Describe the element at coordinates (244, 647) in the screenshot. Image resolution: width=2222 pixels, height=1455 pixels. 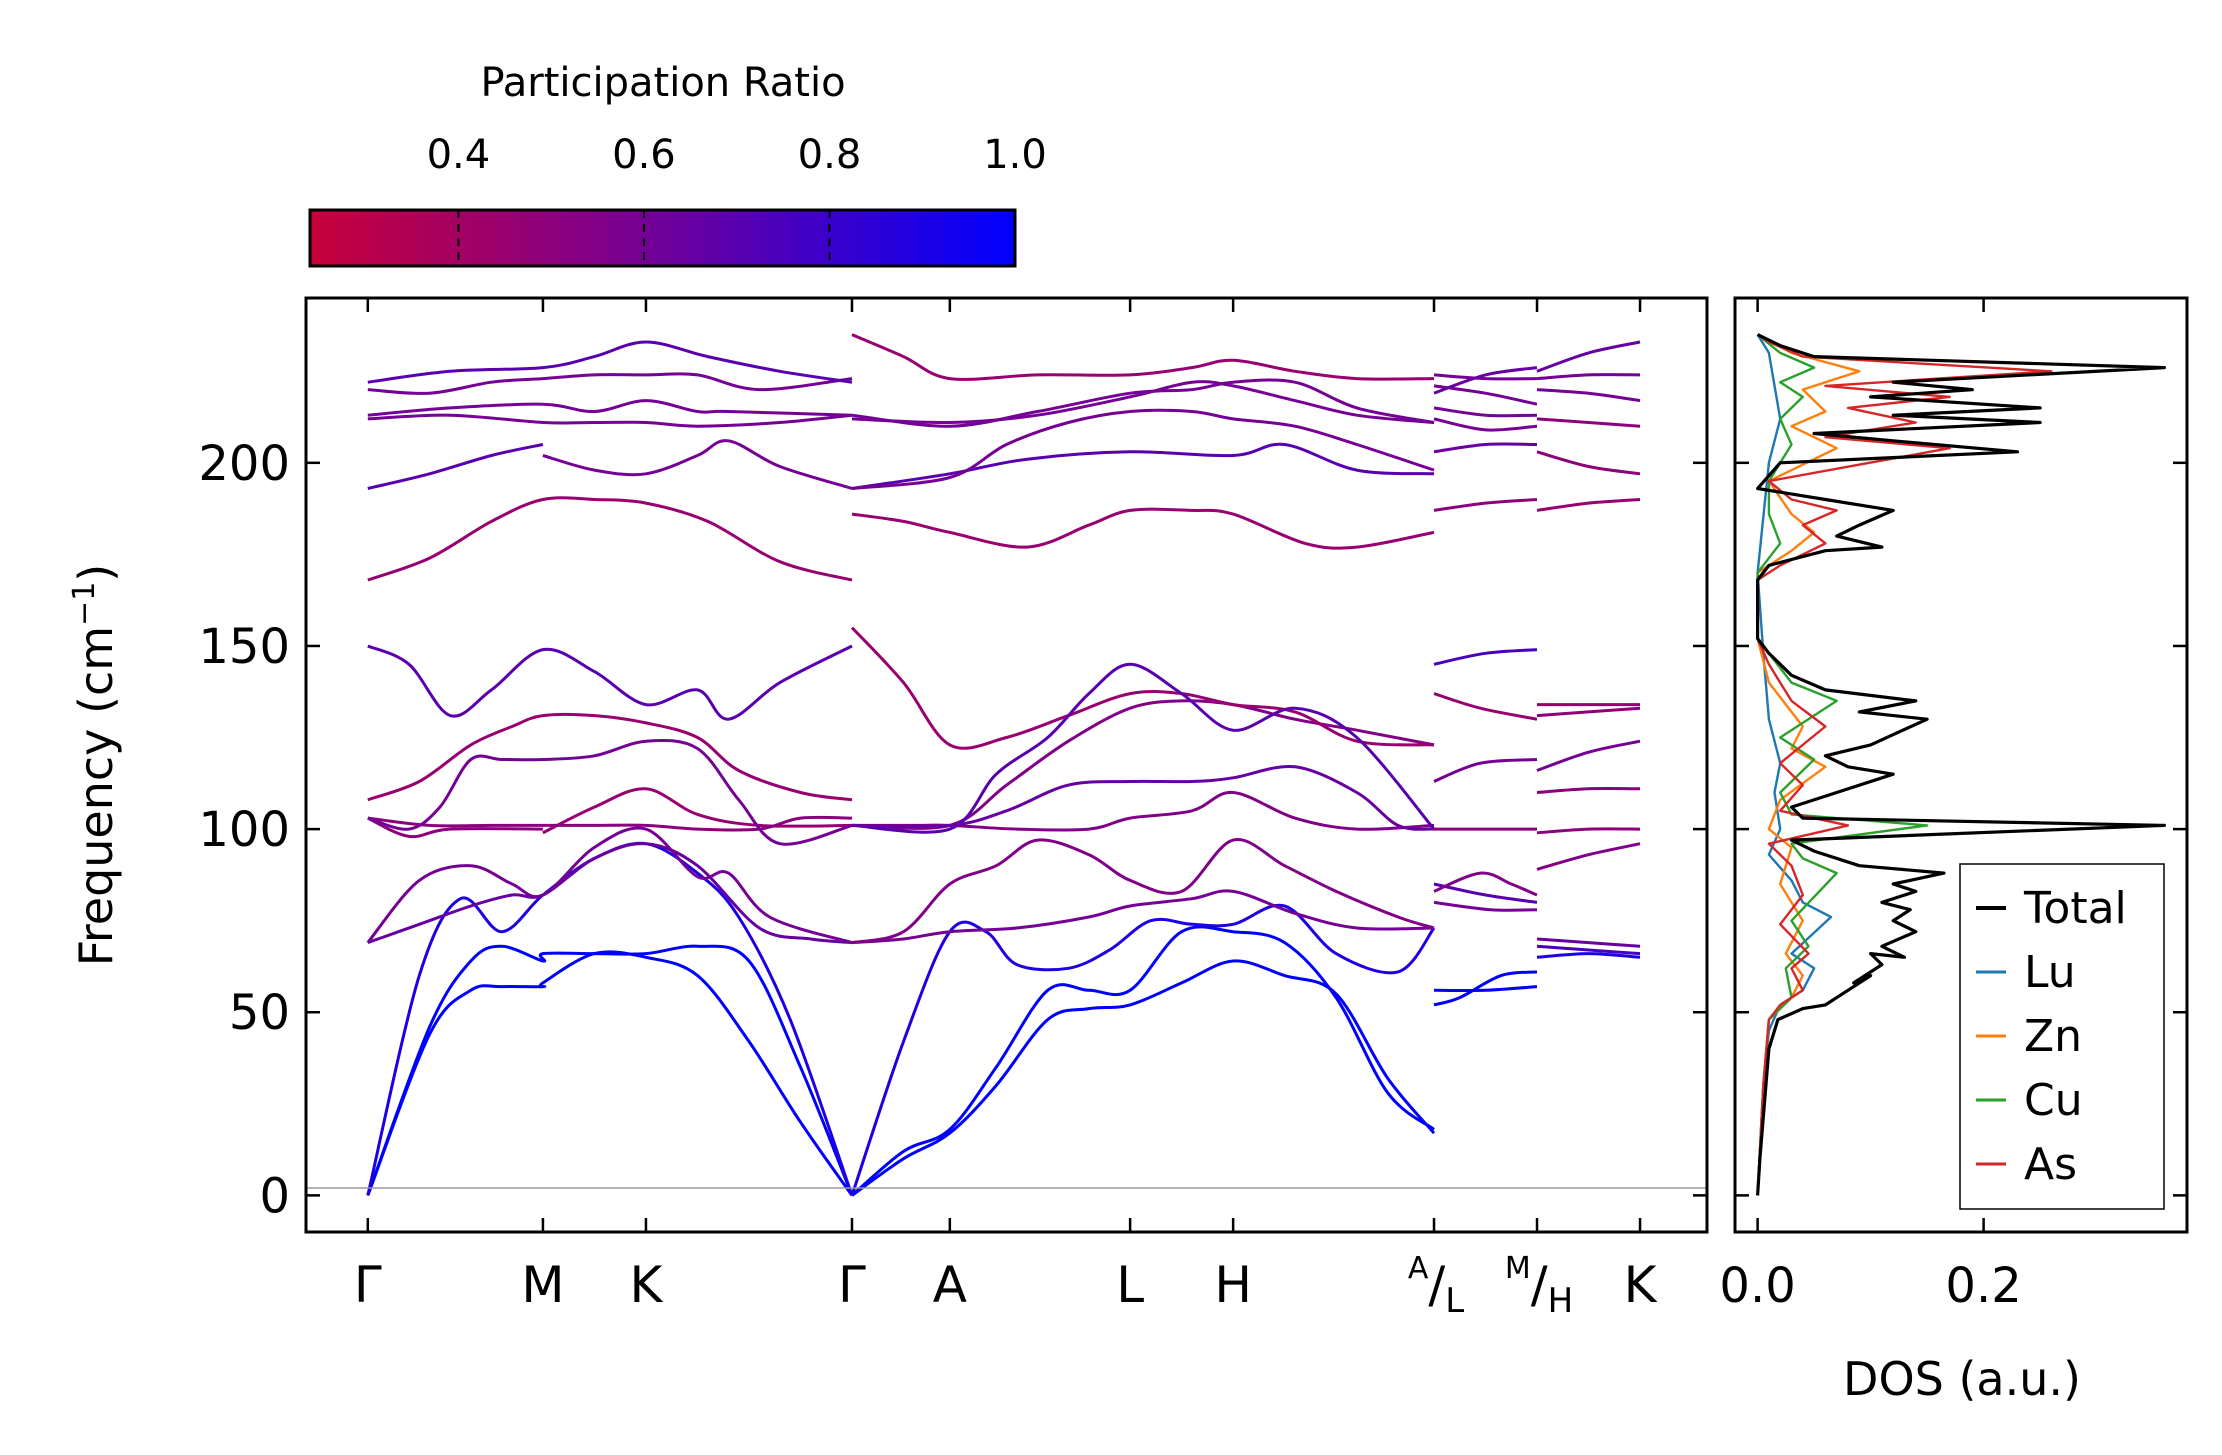
I see `y-tick-label: 150` at that location.